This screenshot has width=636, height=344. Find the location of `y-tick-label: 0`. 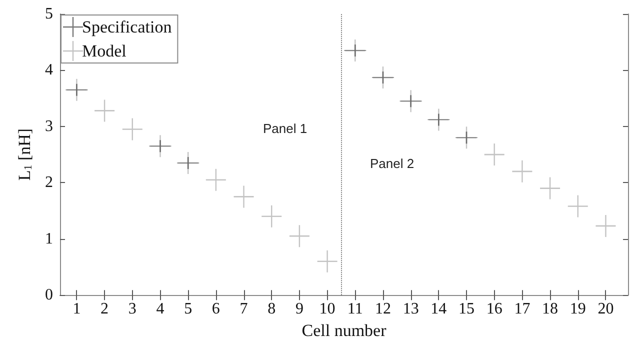

y-tick-label: 0 is located at coordinates (49, 295).